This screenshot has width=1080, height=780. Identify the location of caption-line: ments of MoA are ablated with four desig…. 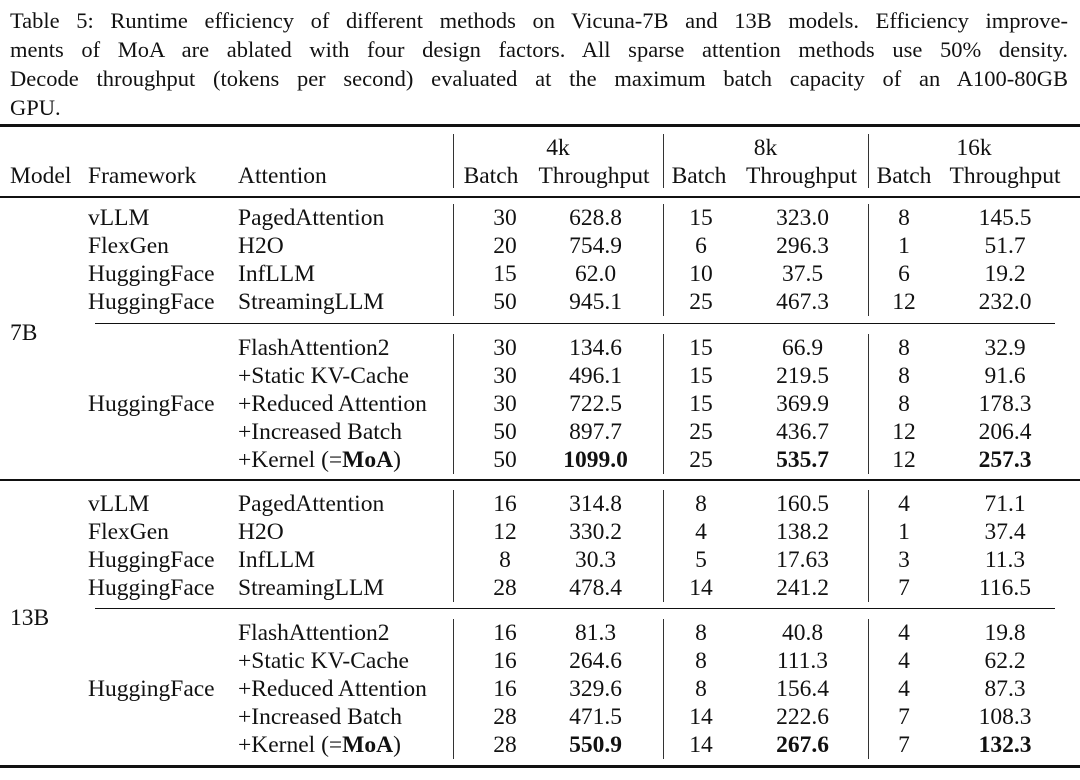
(539, 49).